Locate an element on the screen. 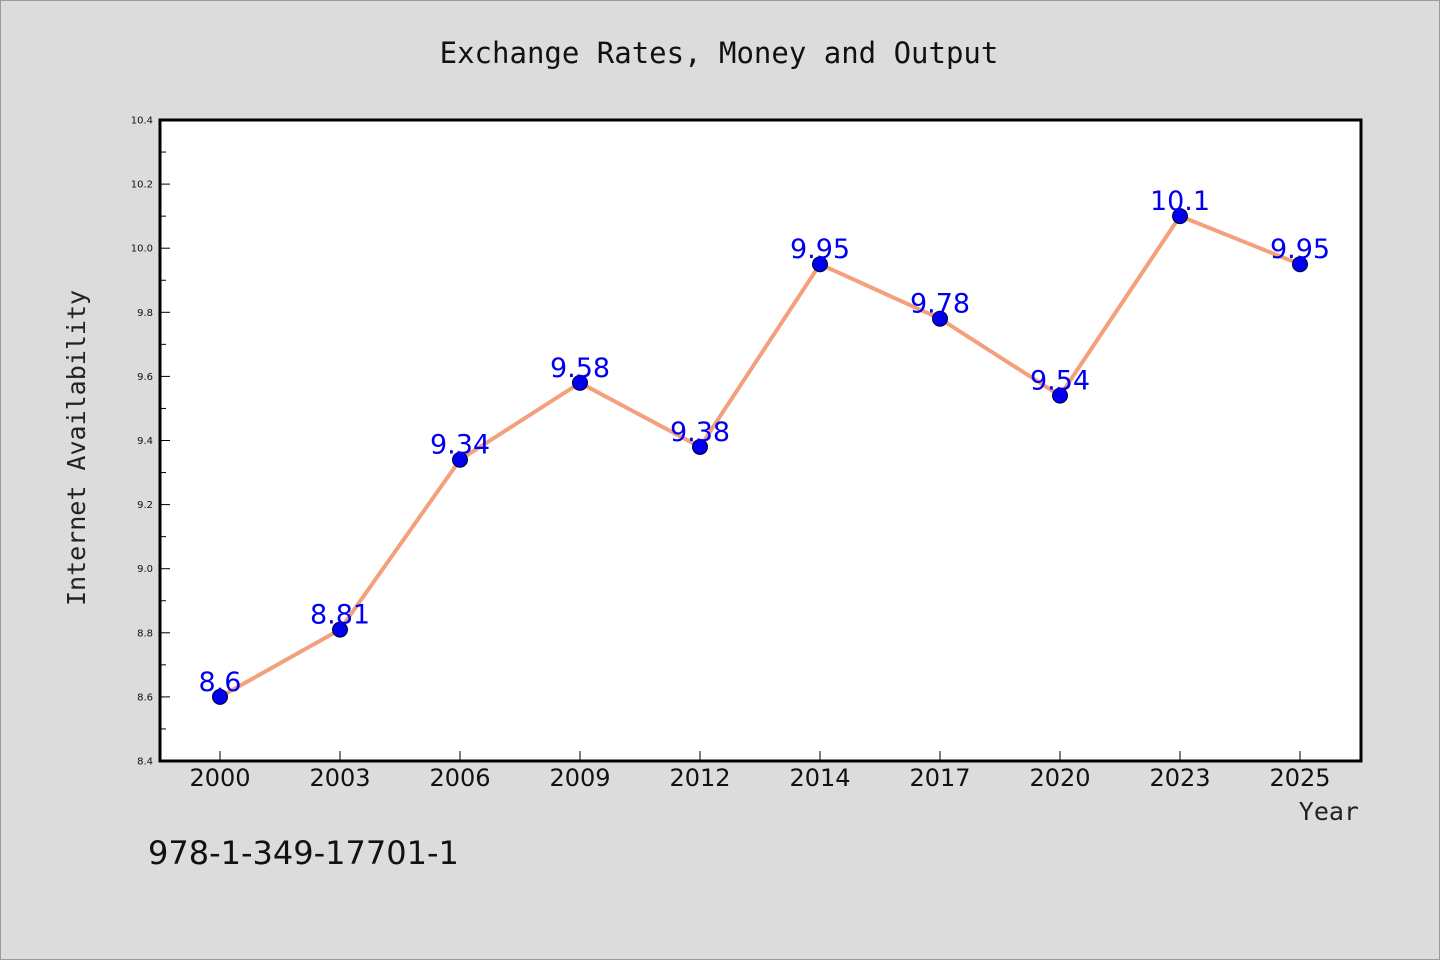 The height and width of the screenshot is (960, 1440). y-tick-label: 9.4 is located at coordinates (145, 441).